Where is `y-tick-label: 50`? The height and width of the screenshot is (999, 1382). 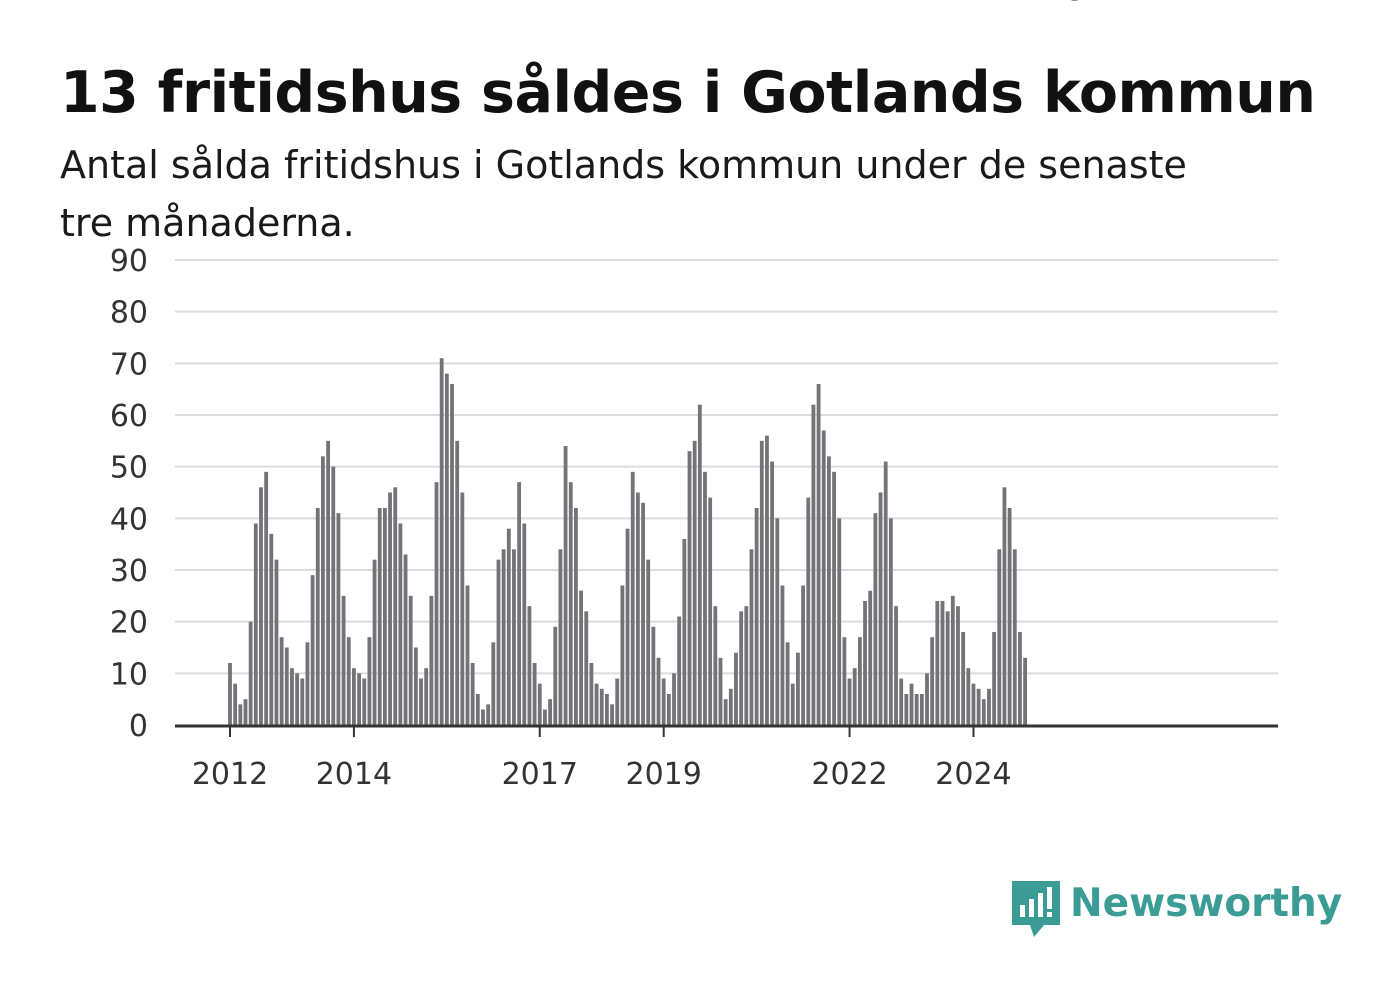
y-tick-label: 50 is located at coordinates (129, 468).